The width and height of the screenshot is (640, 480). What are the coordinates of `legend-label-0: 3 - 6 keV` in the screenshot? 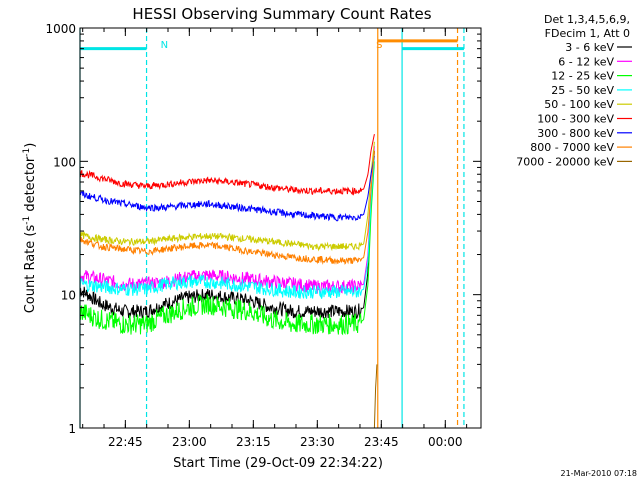 It's located at (589, 47).